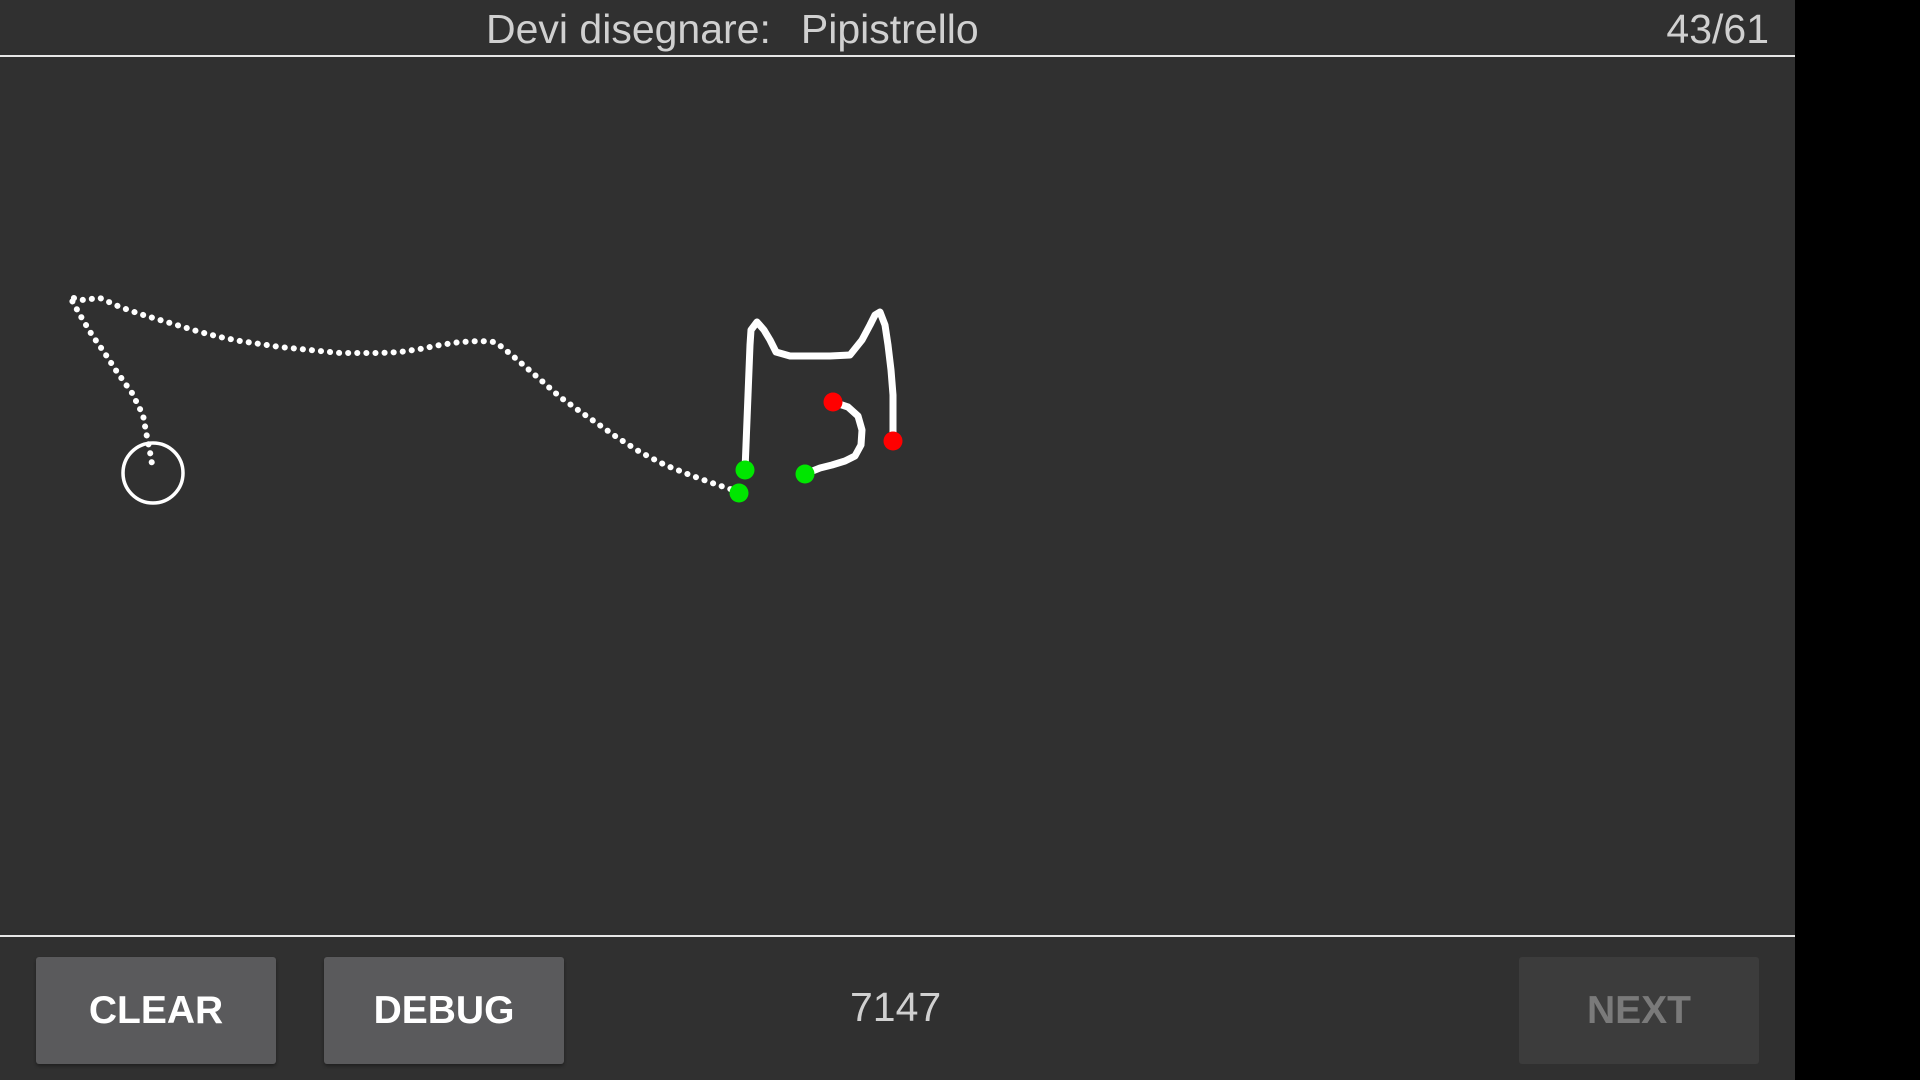 This screenshot has height=1080, width=1920. I want to click on right-black-strip, so click(1857, 540).